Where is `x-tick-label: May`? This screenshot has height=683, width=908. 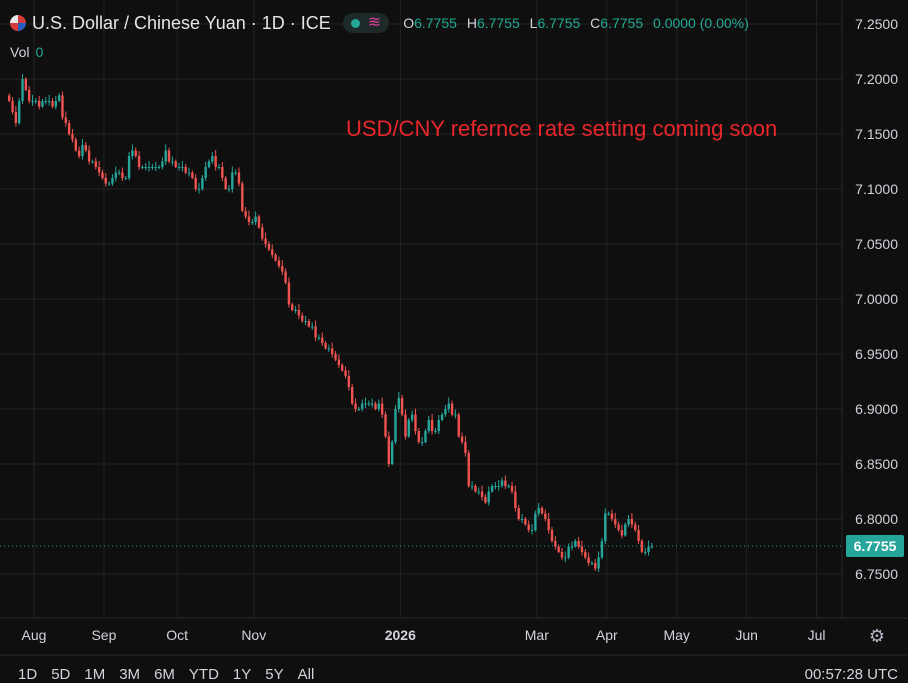
x-tick-label: May is located at coordinates (676, 635).